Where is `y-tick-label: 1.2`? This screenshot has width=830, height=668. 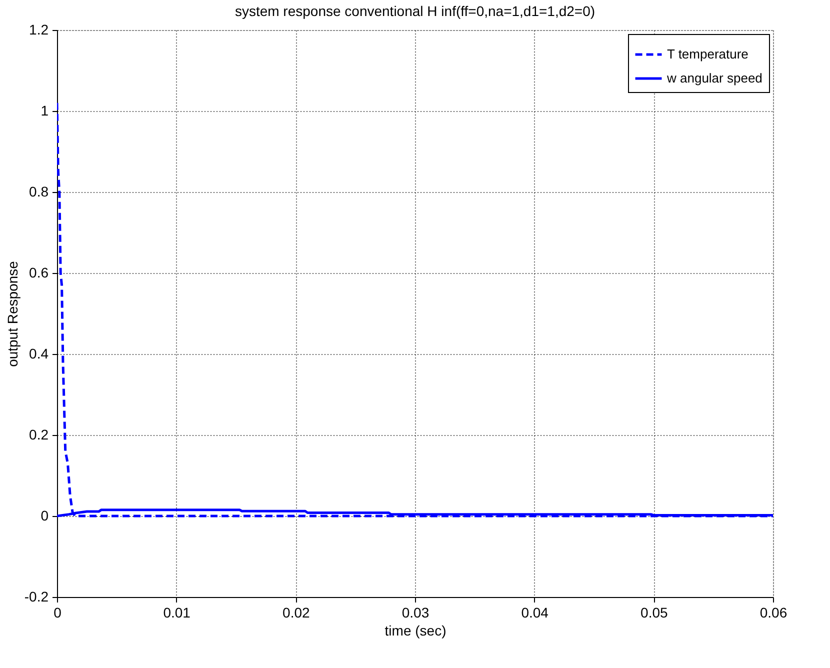 y-tick-label: 1.2 is located at coordinates (39, 30).